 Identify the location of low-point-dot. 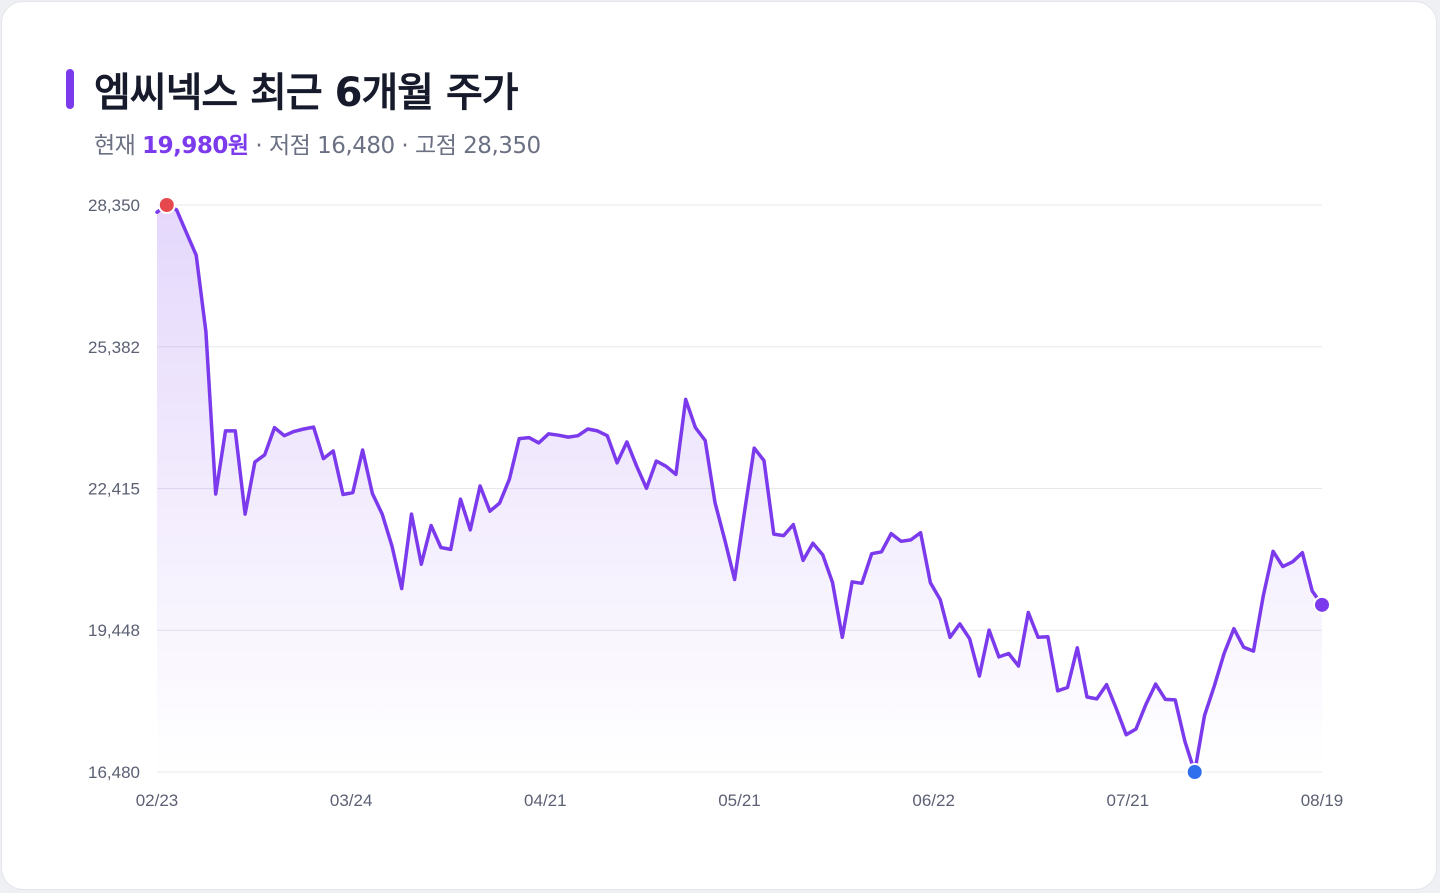
(1194, 772).